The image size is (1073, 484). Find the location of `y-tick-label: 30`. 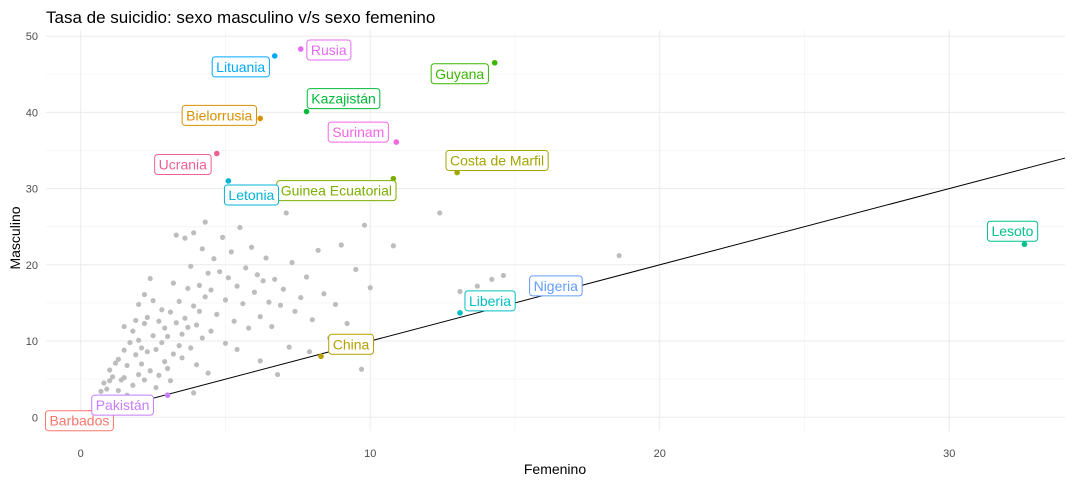

y-tick-label: 30 is located at coordinates (32, 190).